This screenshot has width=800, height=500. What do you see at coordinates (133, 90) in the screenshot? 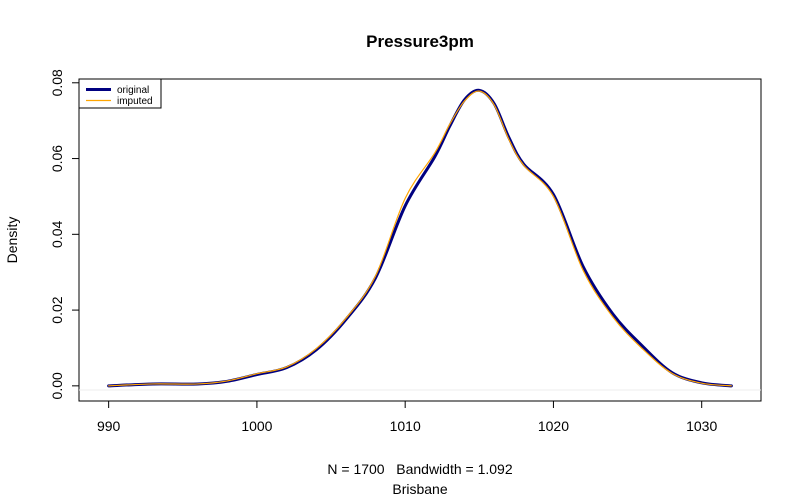
I see `legend-label-original: original` at bounding box center [133, 90].